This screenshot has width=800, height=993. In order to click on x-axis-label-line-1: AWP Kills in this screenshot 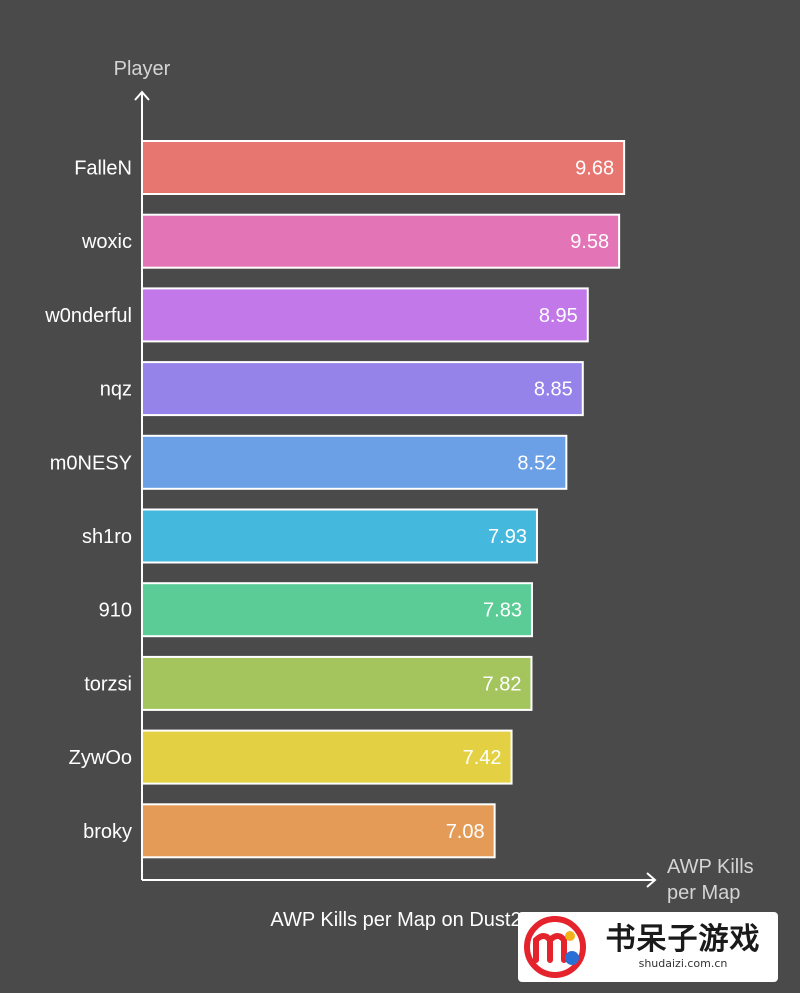, I will do `click(710, 867)`.